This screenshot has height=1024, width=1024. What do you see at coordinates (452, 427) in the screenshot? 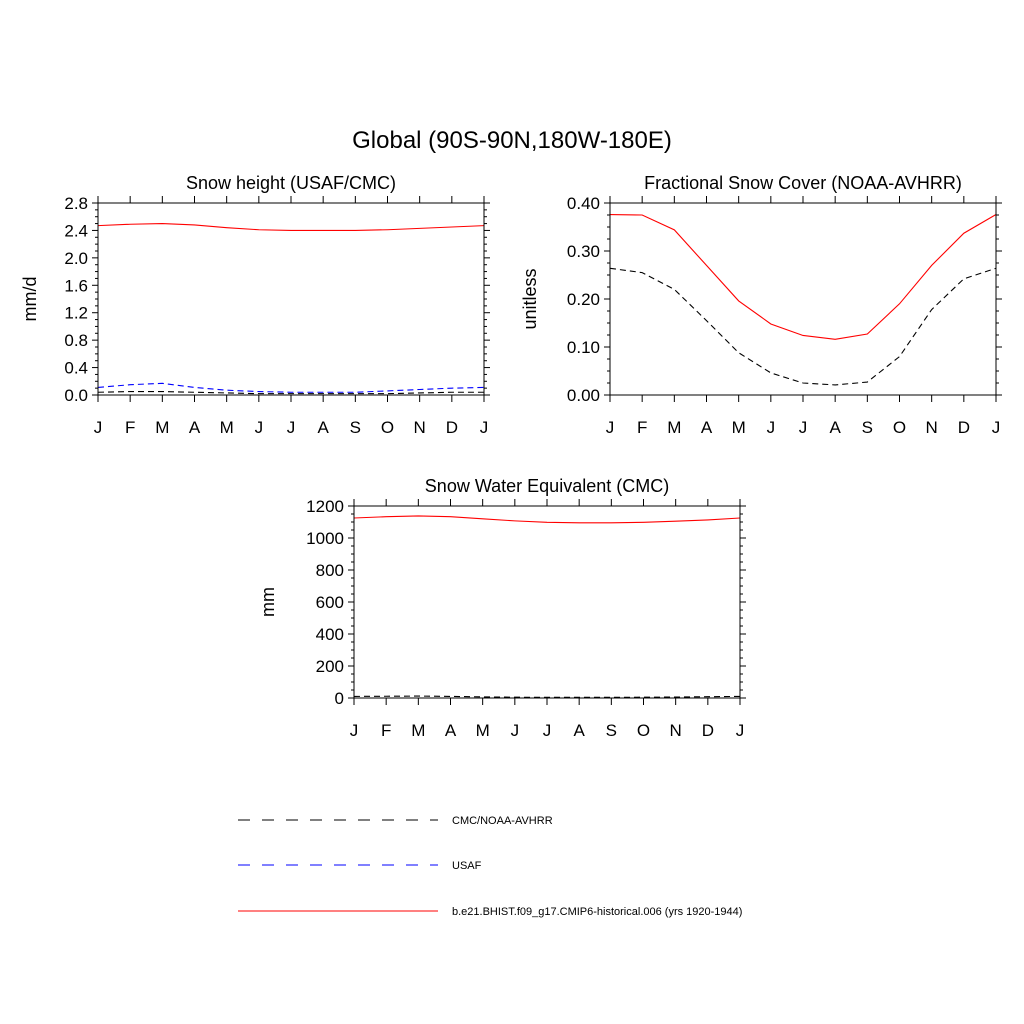
I see `chart0-xtick-label: D` at bounding box center [452, 427].